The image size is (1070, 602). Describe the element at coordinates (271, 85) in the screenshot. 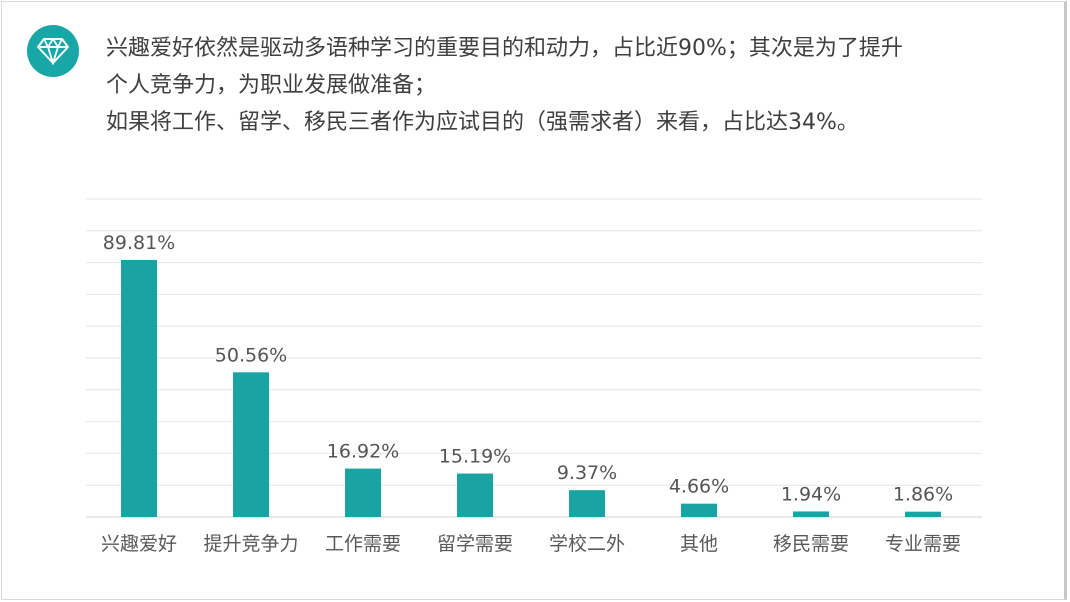

I see `heading-line-2: 个人竞争力，为职业发展做准备；` at that location.